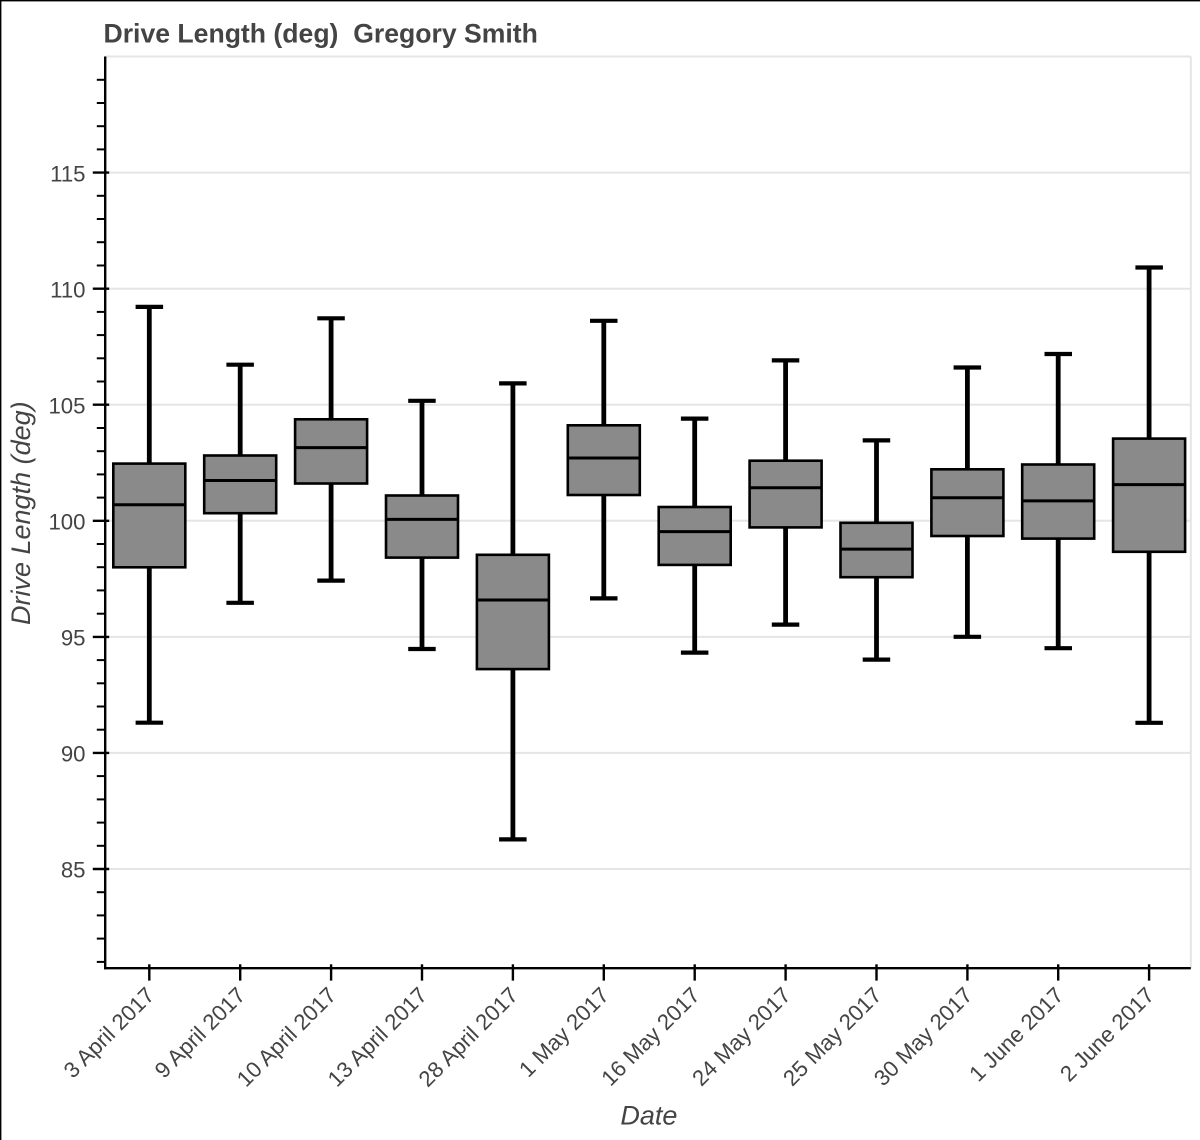  What do you see at coordinates (648, 1116) in the screenshot?
I see `svg-text: Date` at bounding box center [648, 1116].